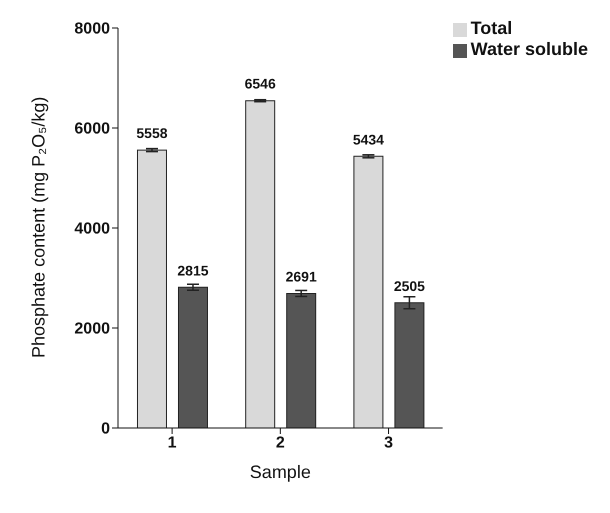 This screenshot has height=513, width=610. What do you see at coordinates (38, 227) in the screenshot?
I see `y-axis-title: Phosphate content (mg P₂O₅/kg)` at bounding box center [38, 227].